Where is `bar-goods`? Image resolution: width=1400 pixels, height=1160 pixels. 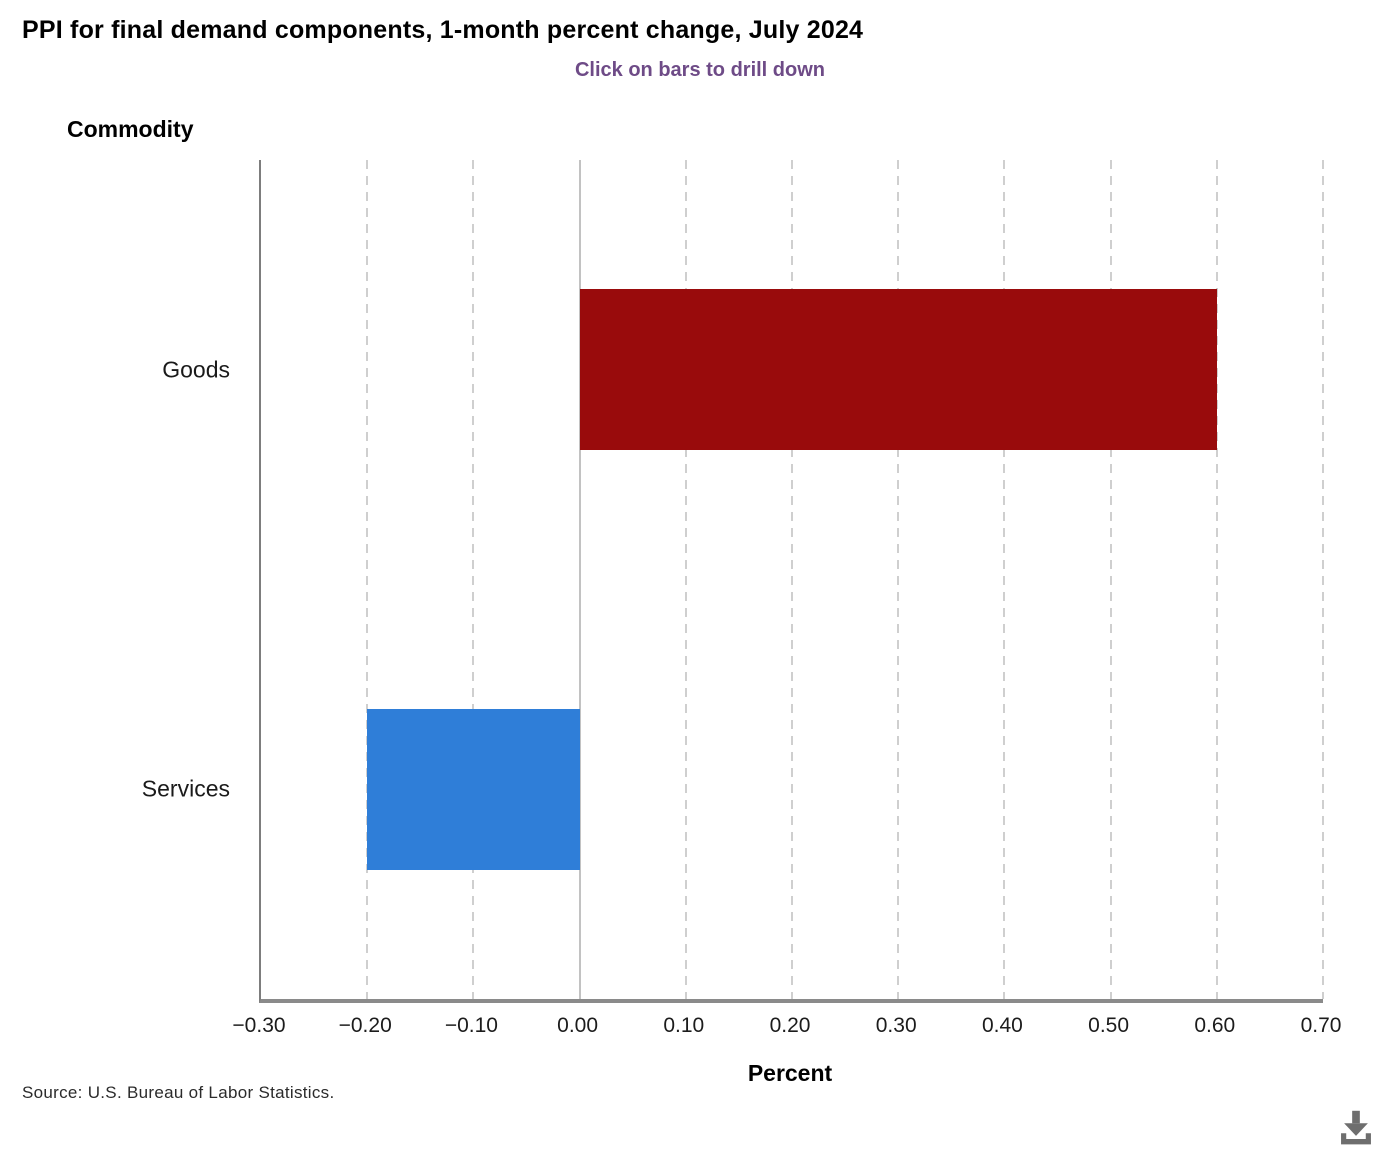 bar-goods is located at coordinates (898, 370).